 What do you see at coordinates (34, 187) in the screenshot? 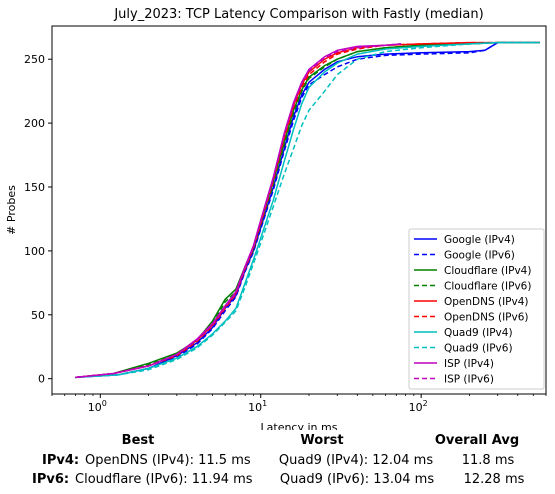
I see `y-tick-label: 150` at bounding box center [34, 187].